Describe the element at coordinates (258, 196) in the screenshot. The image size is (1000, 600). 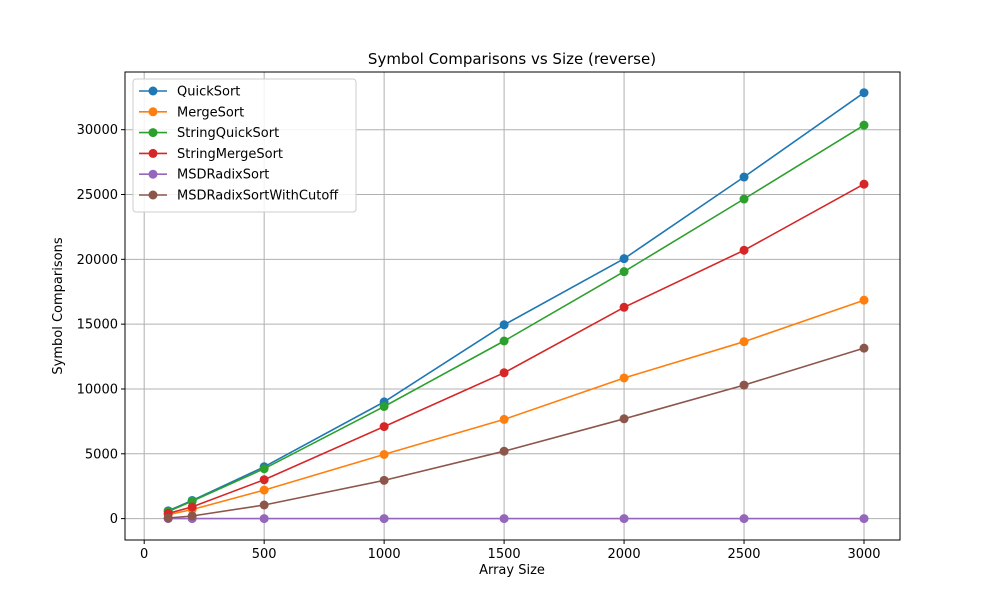
I see `legend-label: MSDRadixSortWithCutoff` at that location.